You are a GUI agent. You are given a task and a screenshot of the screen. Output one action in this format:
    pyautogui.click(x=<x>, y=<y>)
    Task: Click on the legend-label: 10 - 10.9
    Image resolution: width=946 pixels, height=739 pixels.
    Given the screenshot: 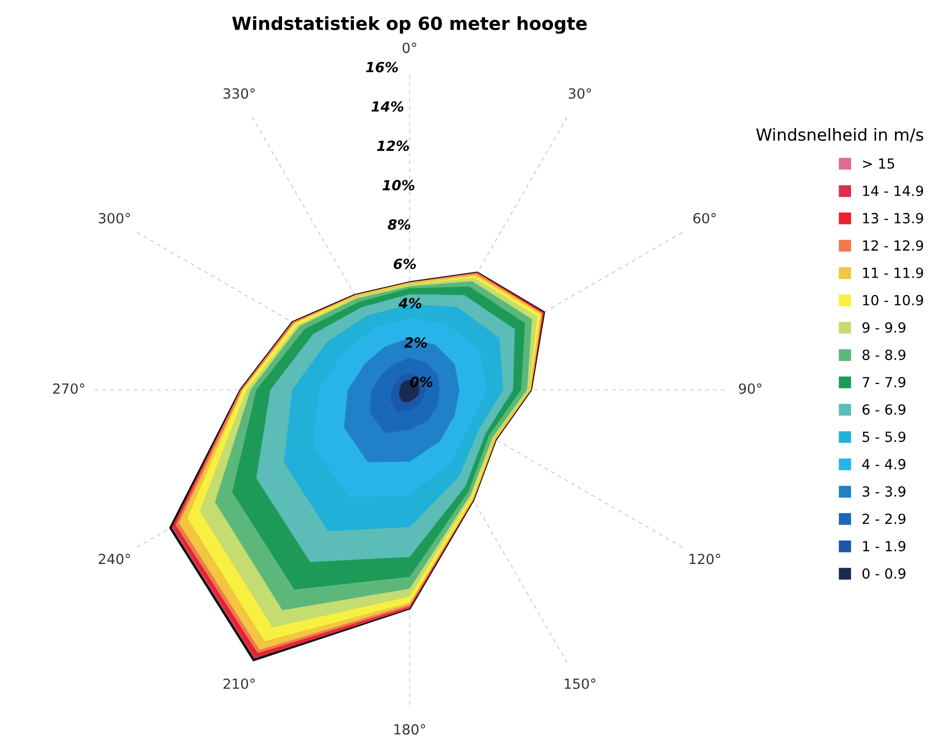 What is the action you would take?
    pyautogui.click(x=893, y=300)
    